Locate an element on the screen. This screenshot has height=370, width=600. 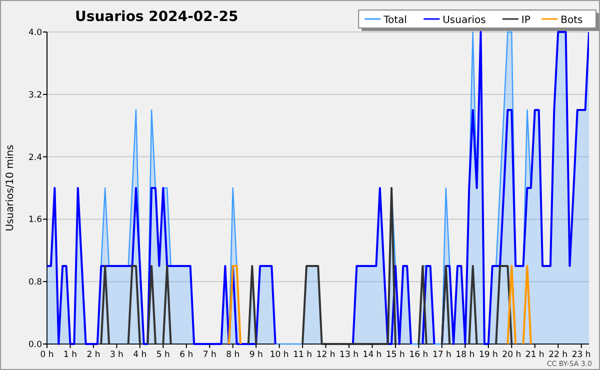
x-tick-label: 19 h is located at coordinates (488, 355).